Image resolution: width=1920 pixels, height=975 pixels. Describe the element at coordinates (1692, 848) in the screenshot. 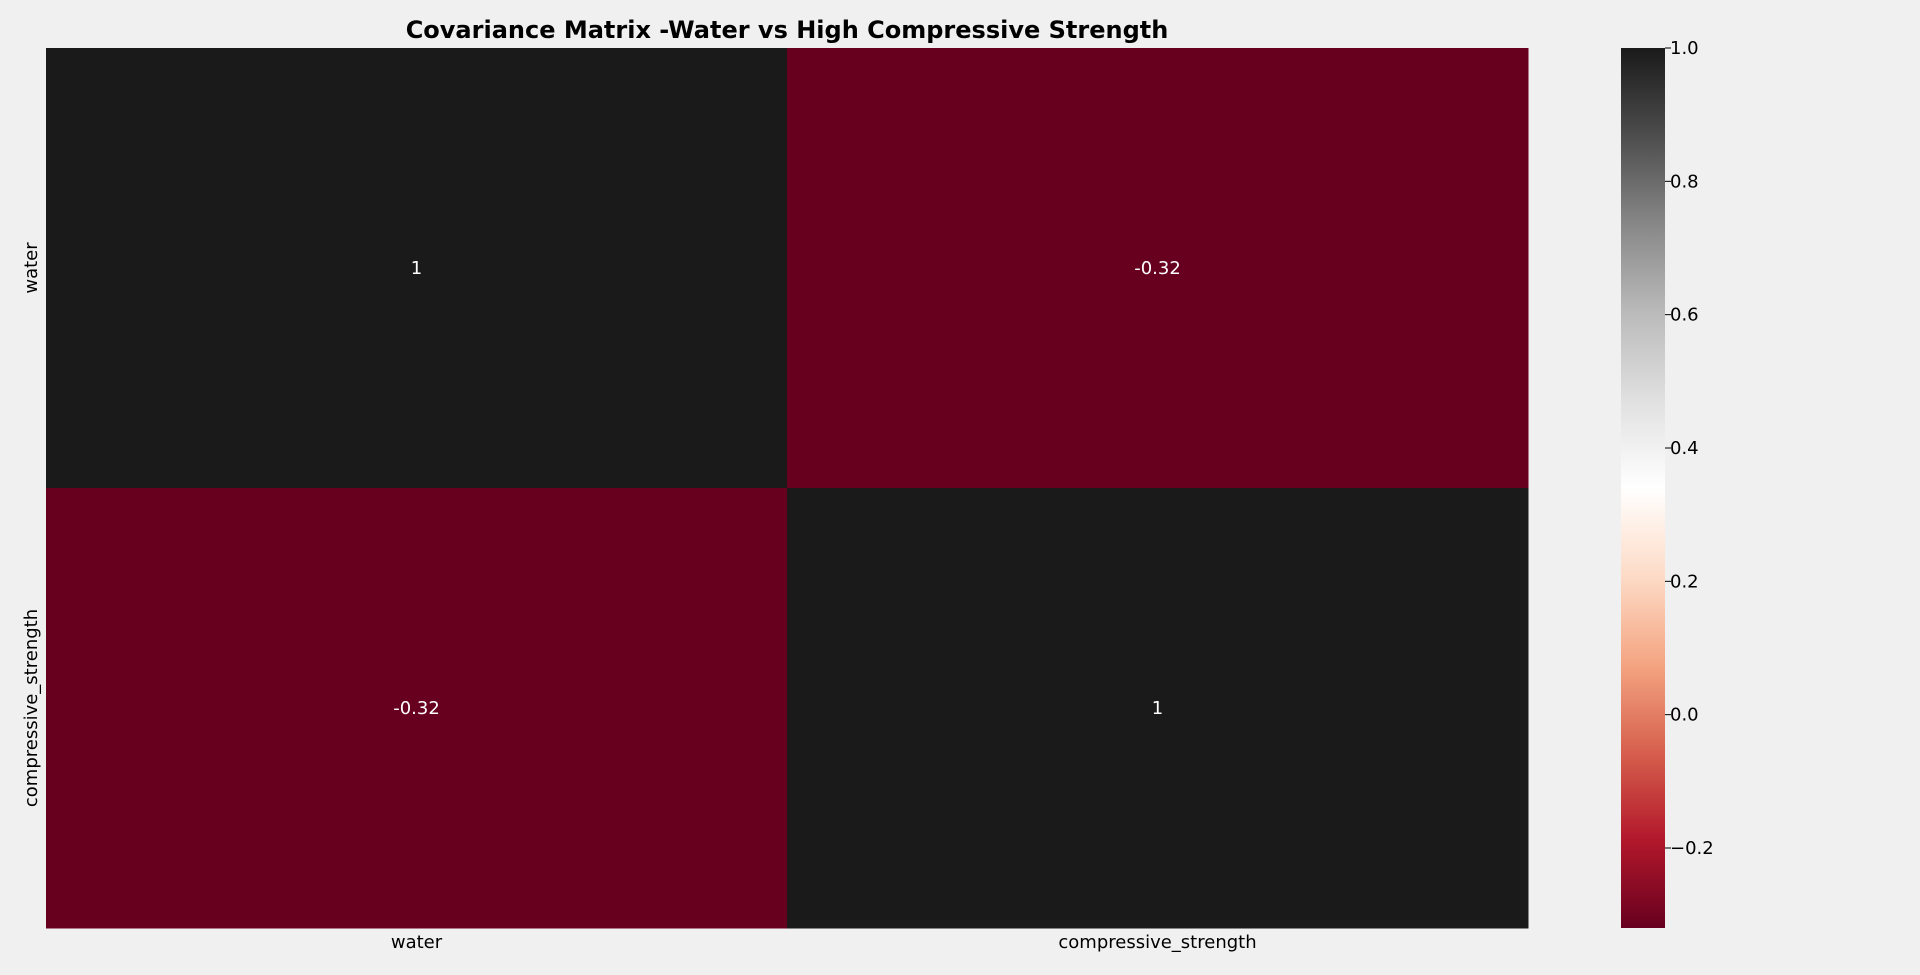

I see `colorbar-tick-label: −0.2` at that location.